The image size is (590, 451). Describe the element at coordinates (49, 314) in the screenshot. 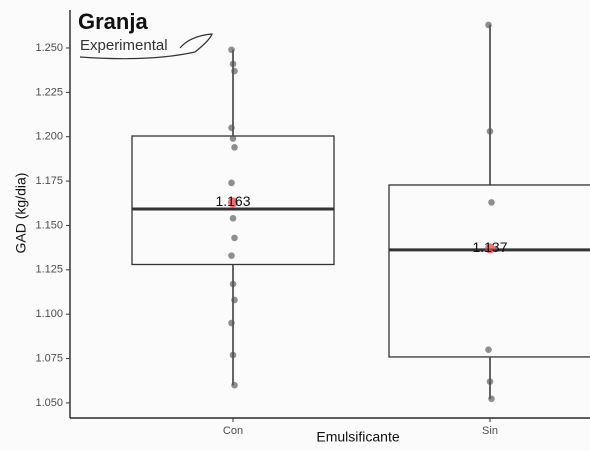

I see `y-tick-label: 1.100` at that location.